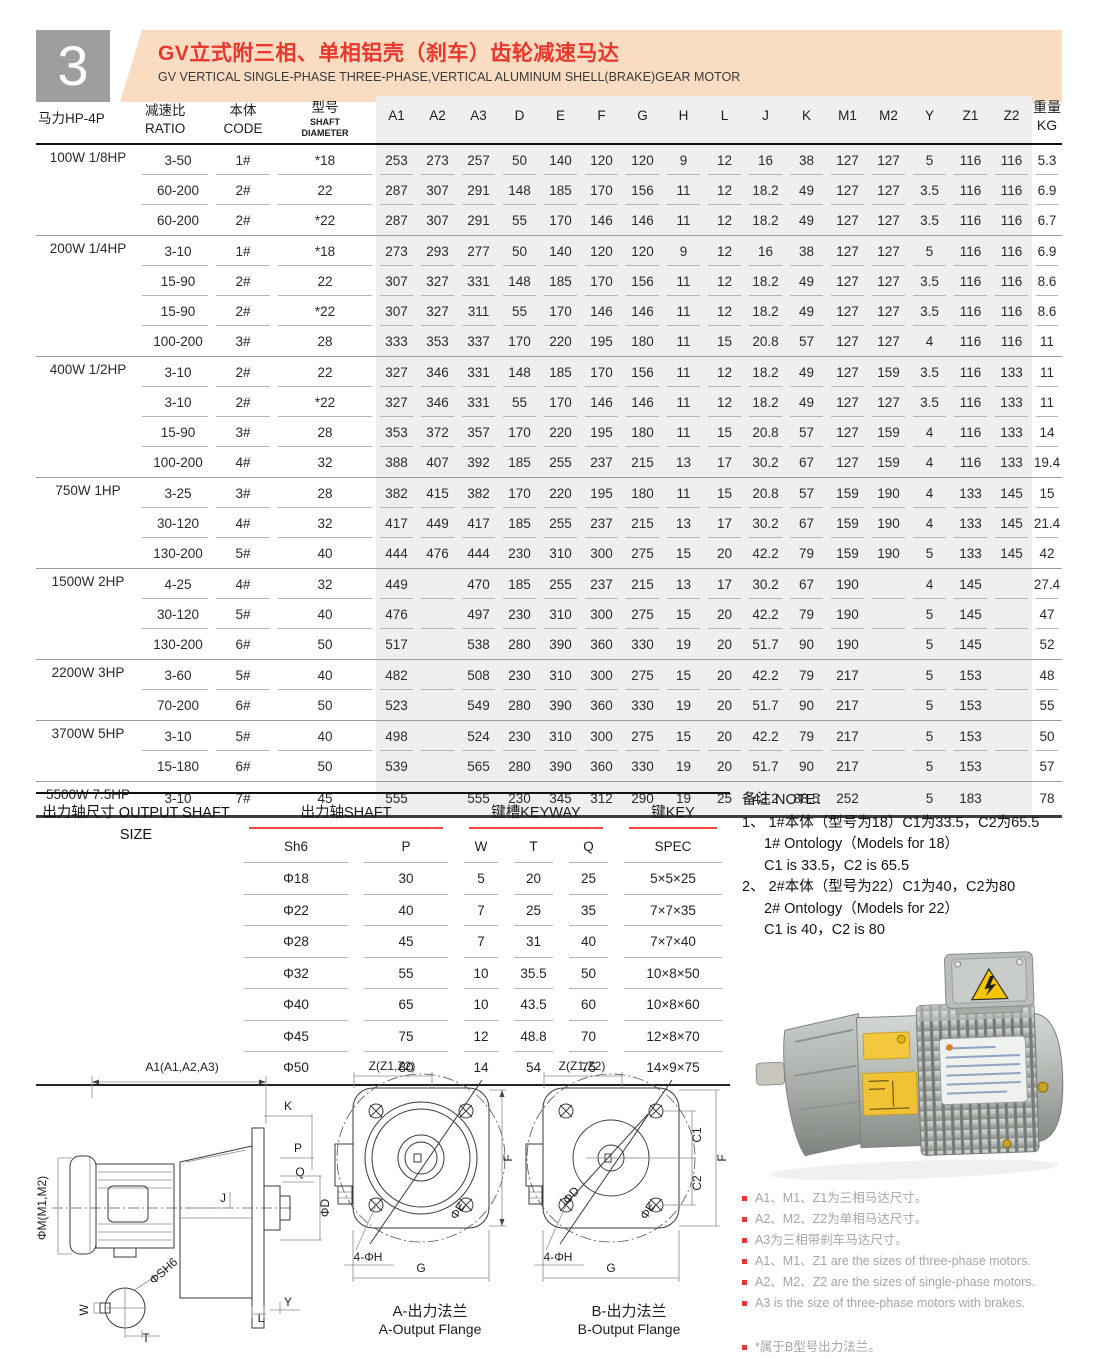 Image resolution: width=1096 pixels, height=1358 pixels. Describe the element at coordinates (478, 523) in the screenshot. I see `dim-cell: 417` at that location.